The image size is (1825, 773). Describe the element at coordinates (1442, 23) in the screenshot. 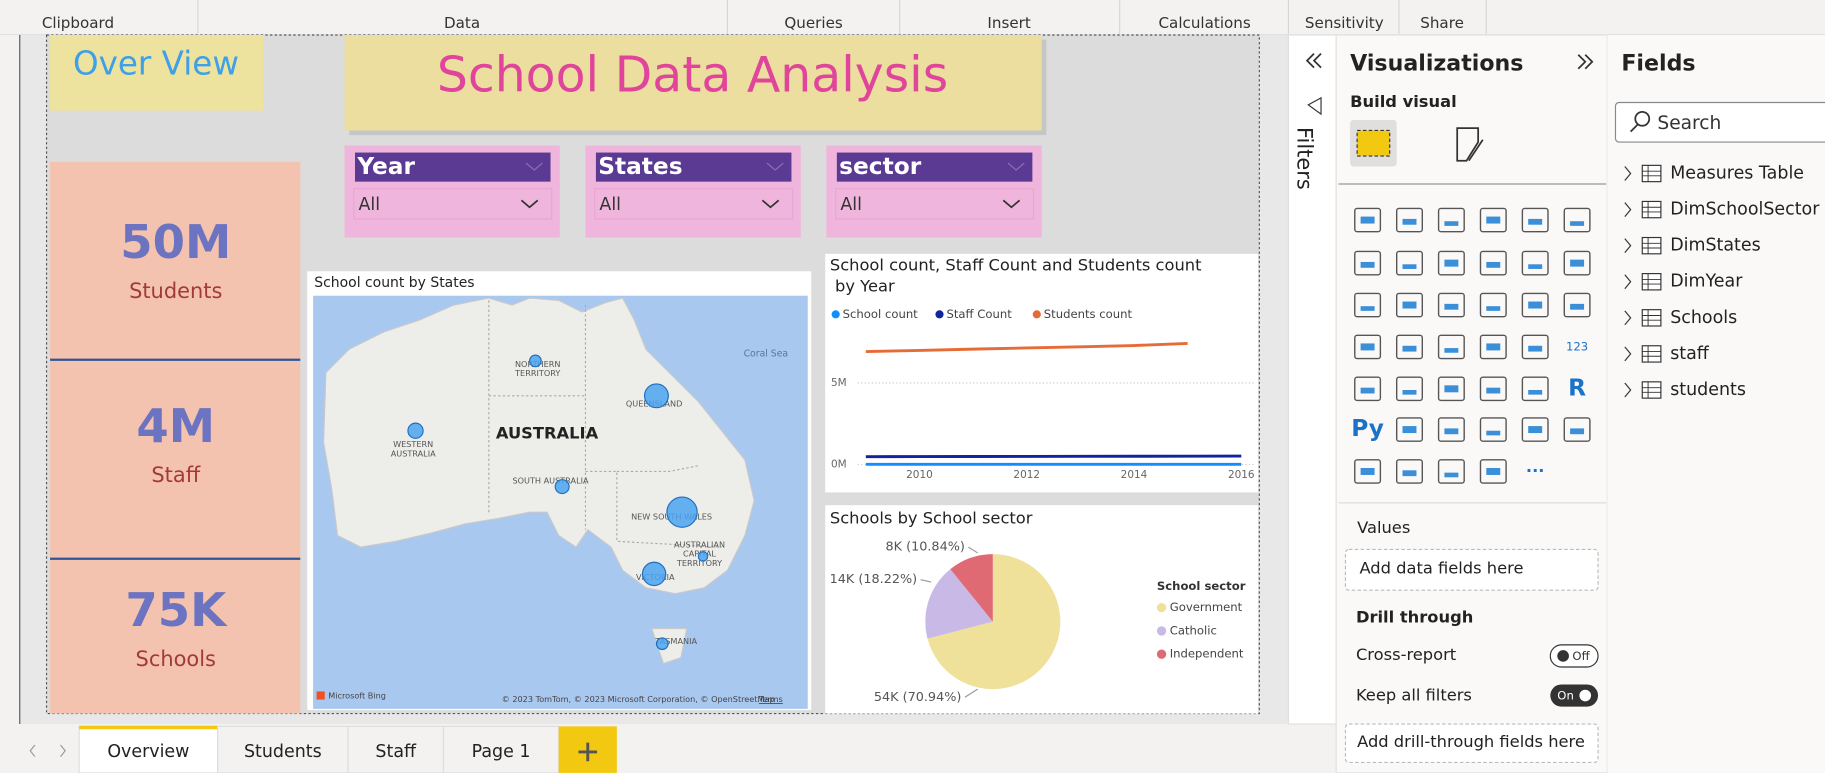

I see `ribbon-group: Share` at that location.